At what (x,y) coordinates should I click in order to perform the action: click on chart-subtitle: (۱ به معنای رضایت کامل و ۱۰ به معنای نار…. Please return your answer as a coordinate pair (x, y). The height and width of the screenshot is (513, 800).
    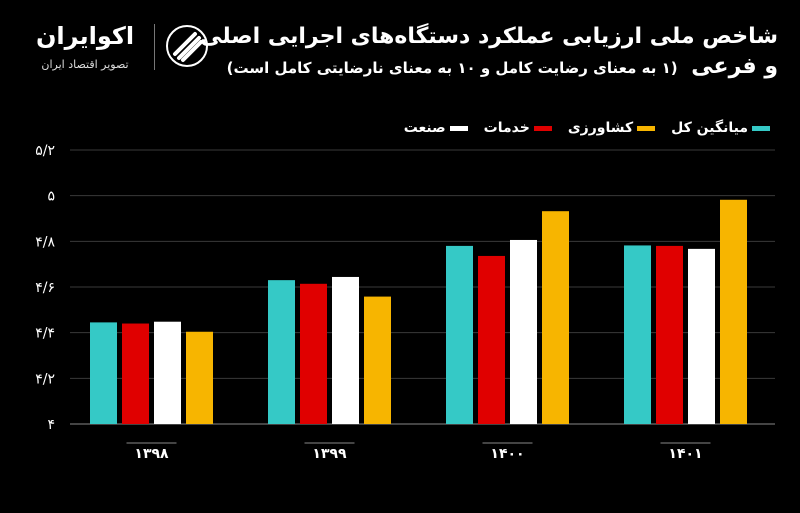
    Looking at the image, I should click on (452, 68).